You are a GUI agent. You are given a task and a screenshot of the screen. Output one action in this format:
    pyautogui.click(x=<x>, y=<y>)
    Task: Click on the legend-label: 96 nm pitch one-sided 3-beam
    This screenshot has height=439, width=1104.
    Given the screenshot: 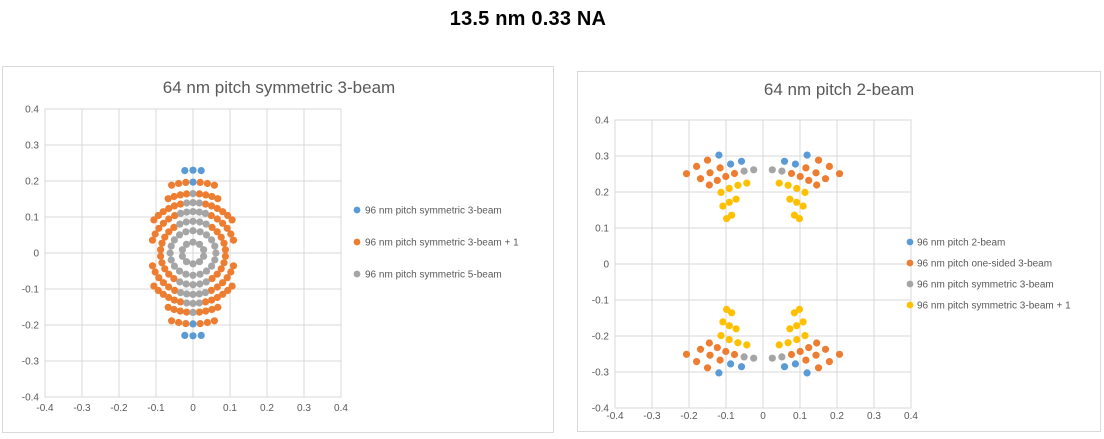 What is the action you would take?
    pyautogui.click(x=984, y=264)
    